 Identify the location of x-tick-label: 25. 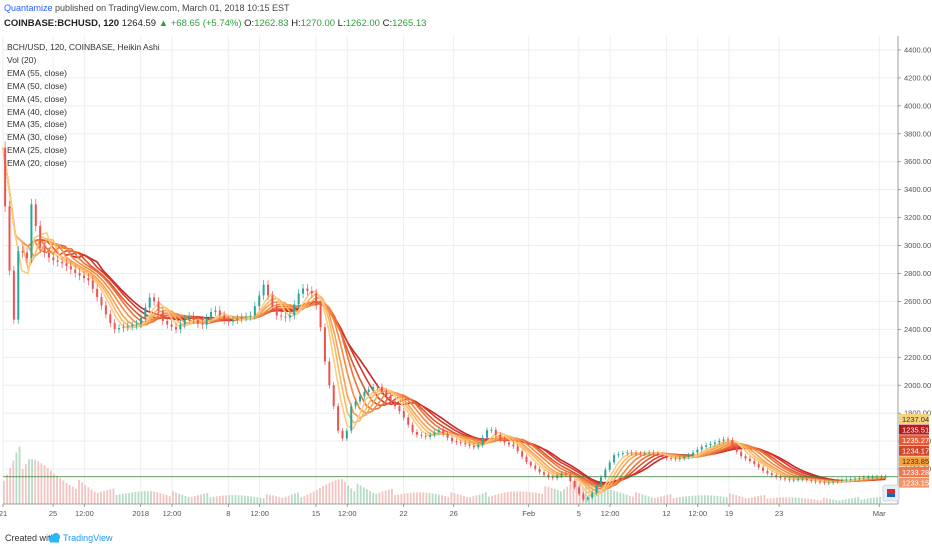
(53, 513).